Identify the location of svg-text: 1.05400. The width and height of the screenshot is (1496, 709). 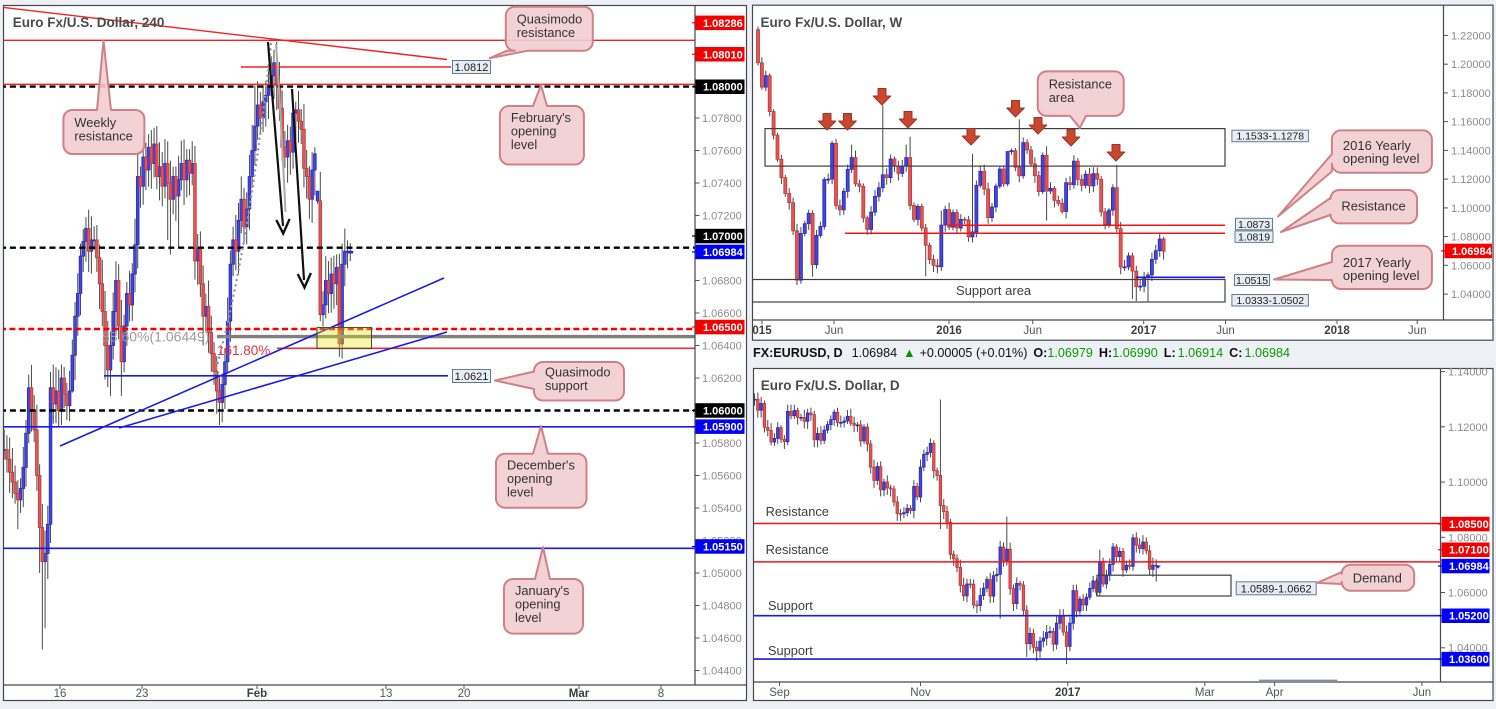
(722, 509).